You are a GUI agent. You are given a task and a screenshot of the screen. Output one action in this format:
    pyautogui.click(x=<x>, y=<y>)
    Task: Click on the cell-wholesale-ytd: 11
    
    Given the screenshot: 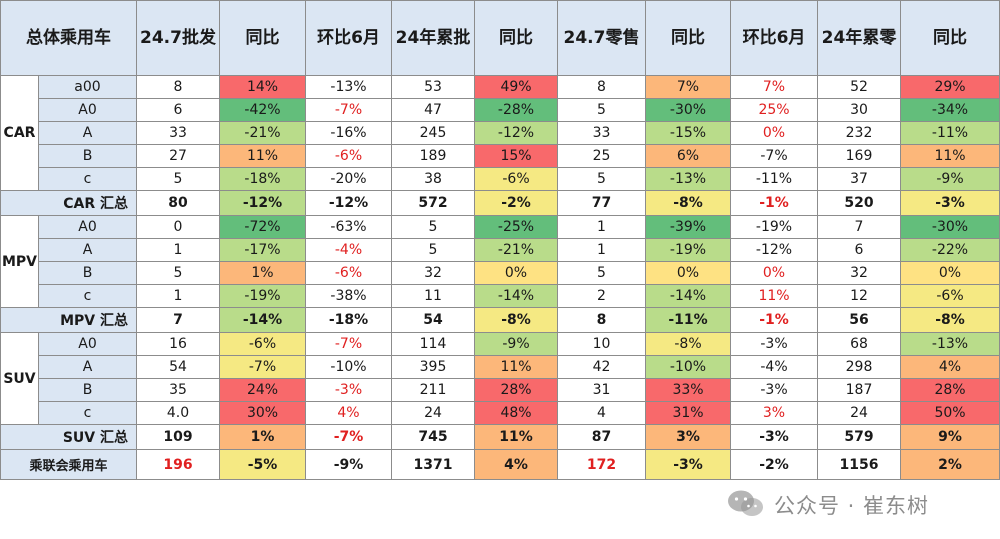 What is the action you would take?
    pyautogui.click(x=433, y=296)
    